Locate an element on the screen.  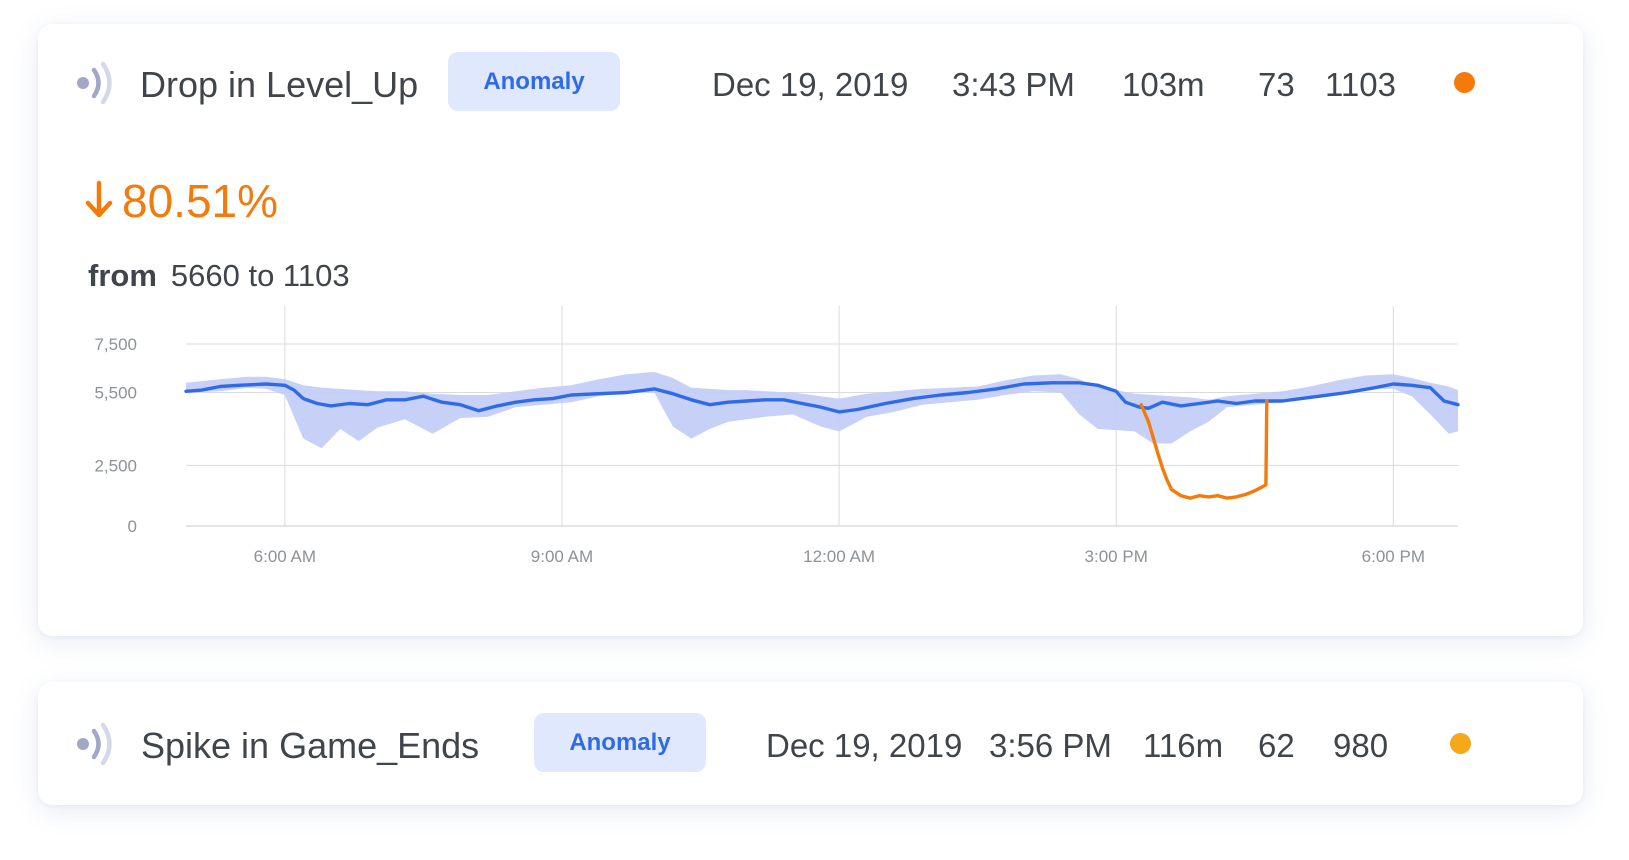
x-tick-label: 6:00 AM is located at coordinates (285, 556).